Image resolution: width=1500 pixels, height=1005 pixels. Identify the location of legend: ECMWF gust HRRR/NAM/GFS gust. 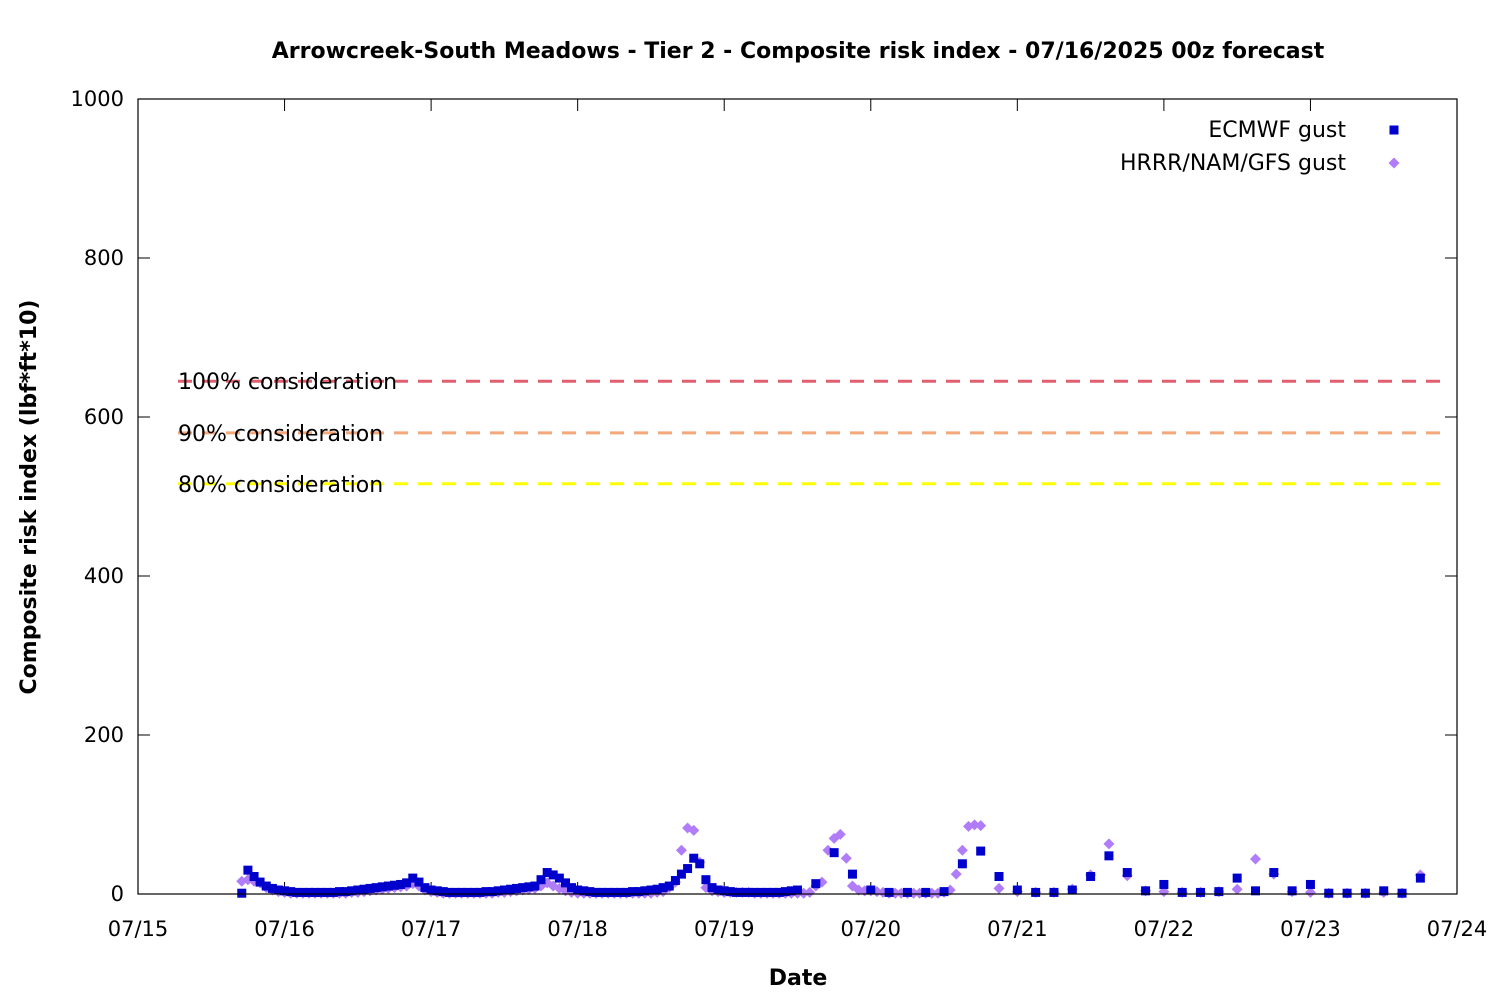
(1260, 147).